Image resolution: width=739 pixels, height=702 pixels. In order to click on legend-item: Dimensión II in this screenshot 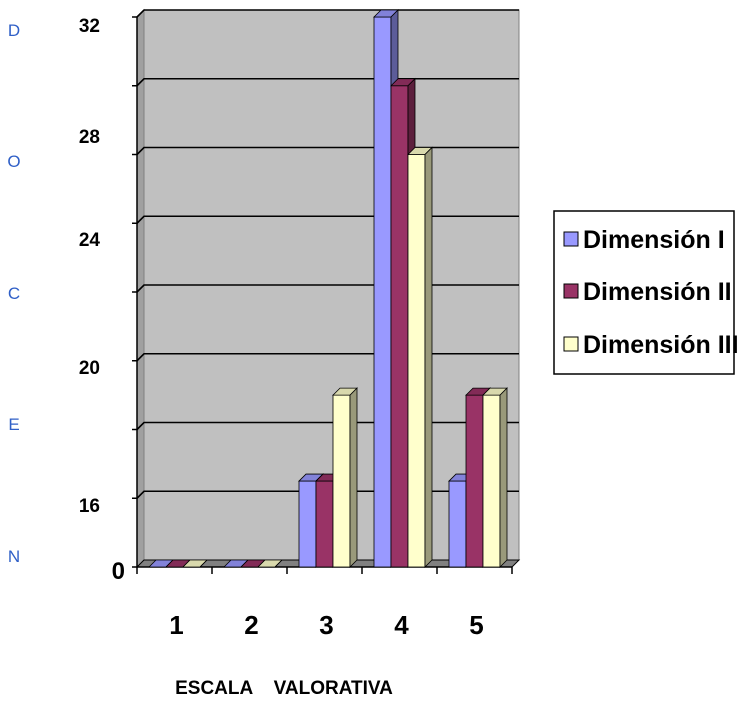, I will do `click(648, 292)`.